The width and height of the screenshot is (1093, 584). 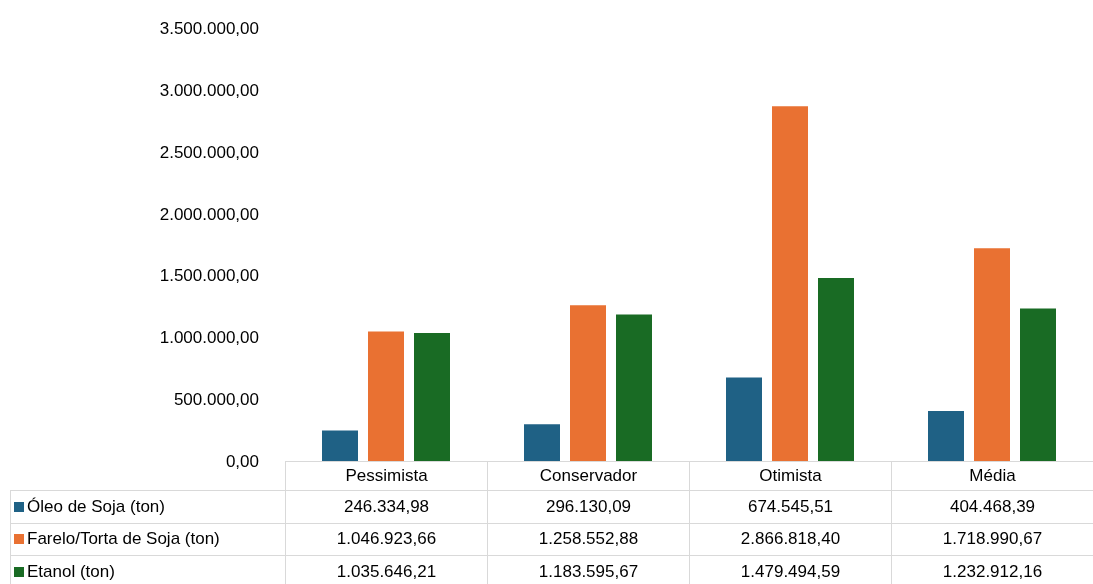 What do you see at coordinates (147, 506) in the screenshot?
I see `legend-label: Óleo de Soja (ton)` at bounding box center [147, 506].